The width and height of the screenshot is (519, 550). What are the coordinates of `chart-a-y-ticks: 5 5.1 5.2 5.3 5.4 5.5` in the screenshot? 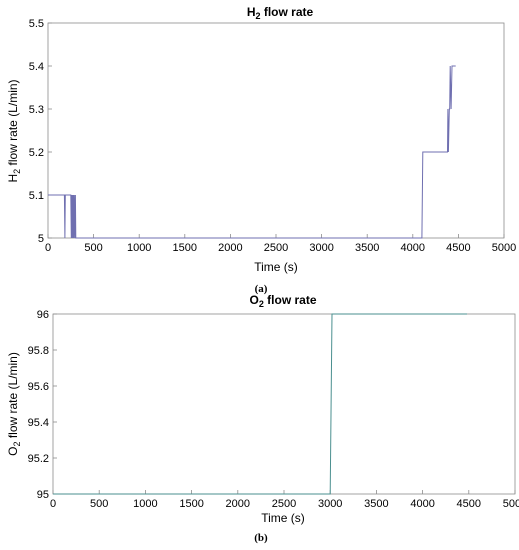 It's located at (40, 131).